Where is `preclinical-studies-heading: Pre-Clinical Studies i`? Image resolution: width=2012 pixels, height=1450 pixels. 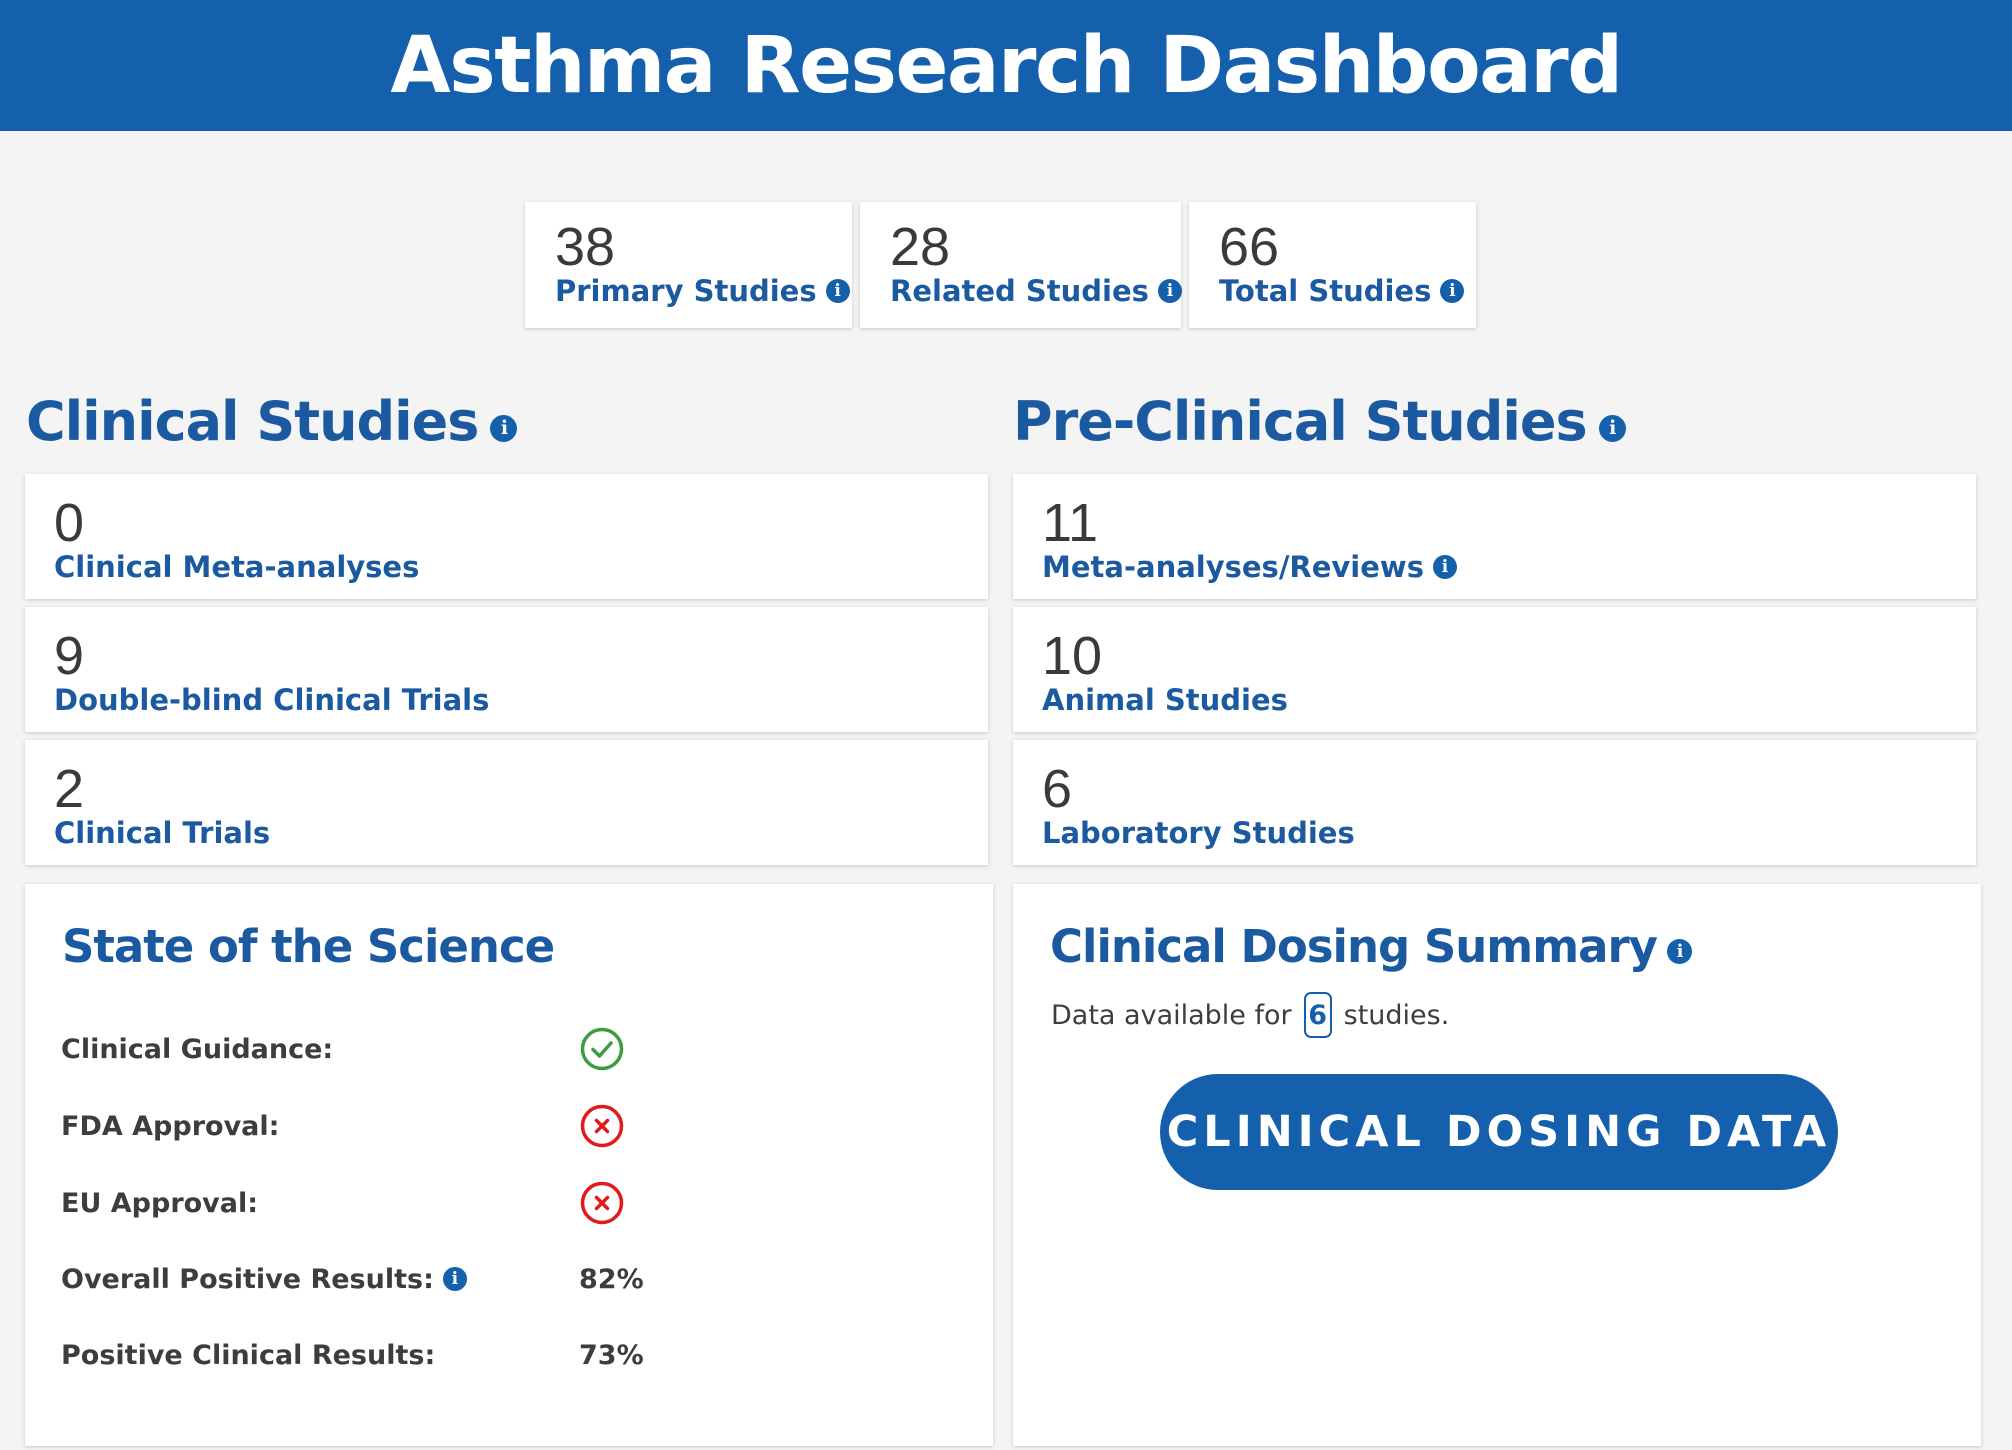 preclinical-studies-heading: Pre-Clinical Studies i is located at coordinates (1319, 421).